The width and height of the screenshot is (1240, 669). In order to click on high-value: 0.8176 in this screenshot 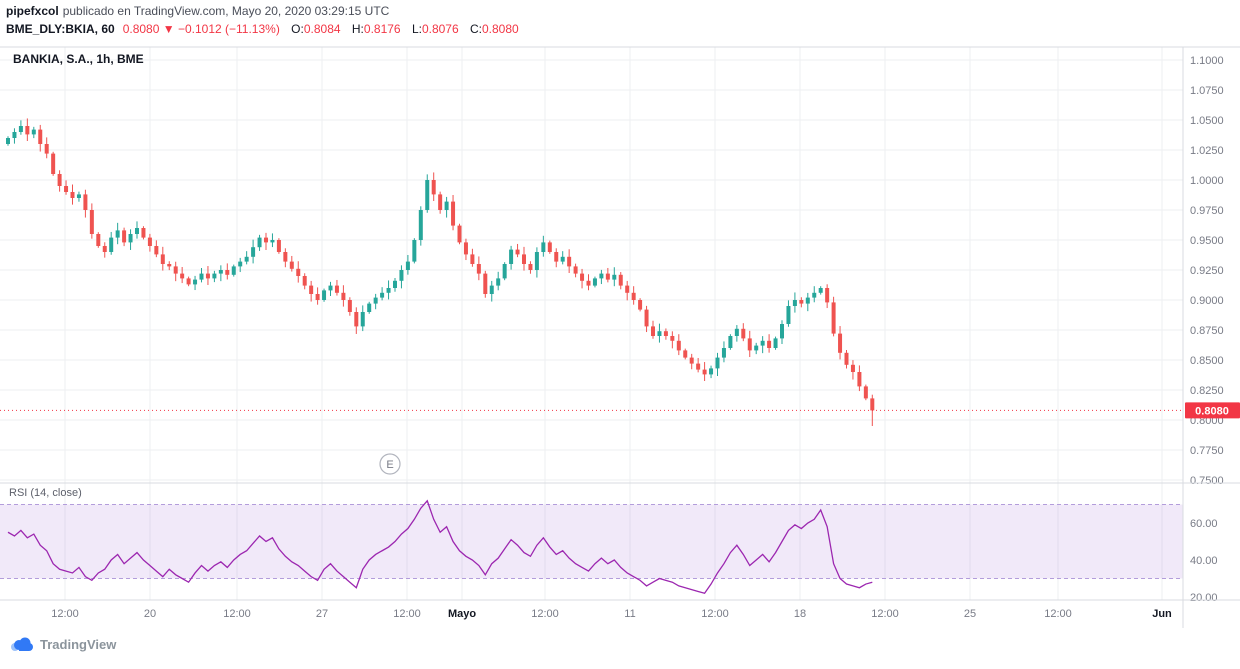, I will do `click(382, 29)`.